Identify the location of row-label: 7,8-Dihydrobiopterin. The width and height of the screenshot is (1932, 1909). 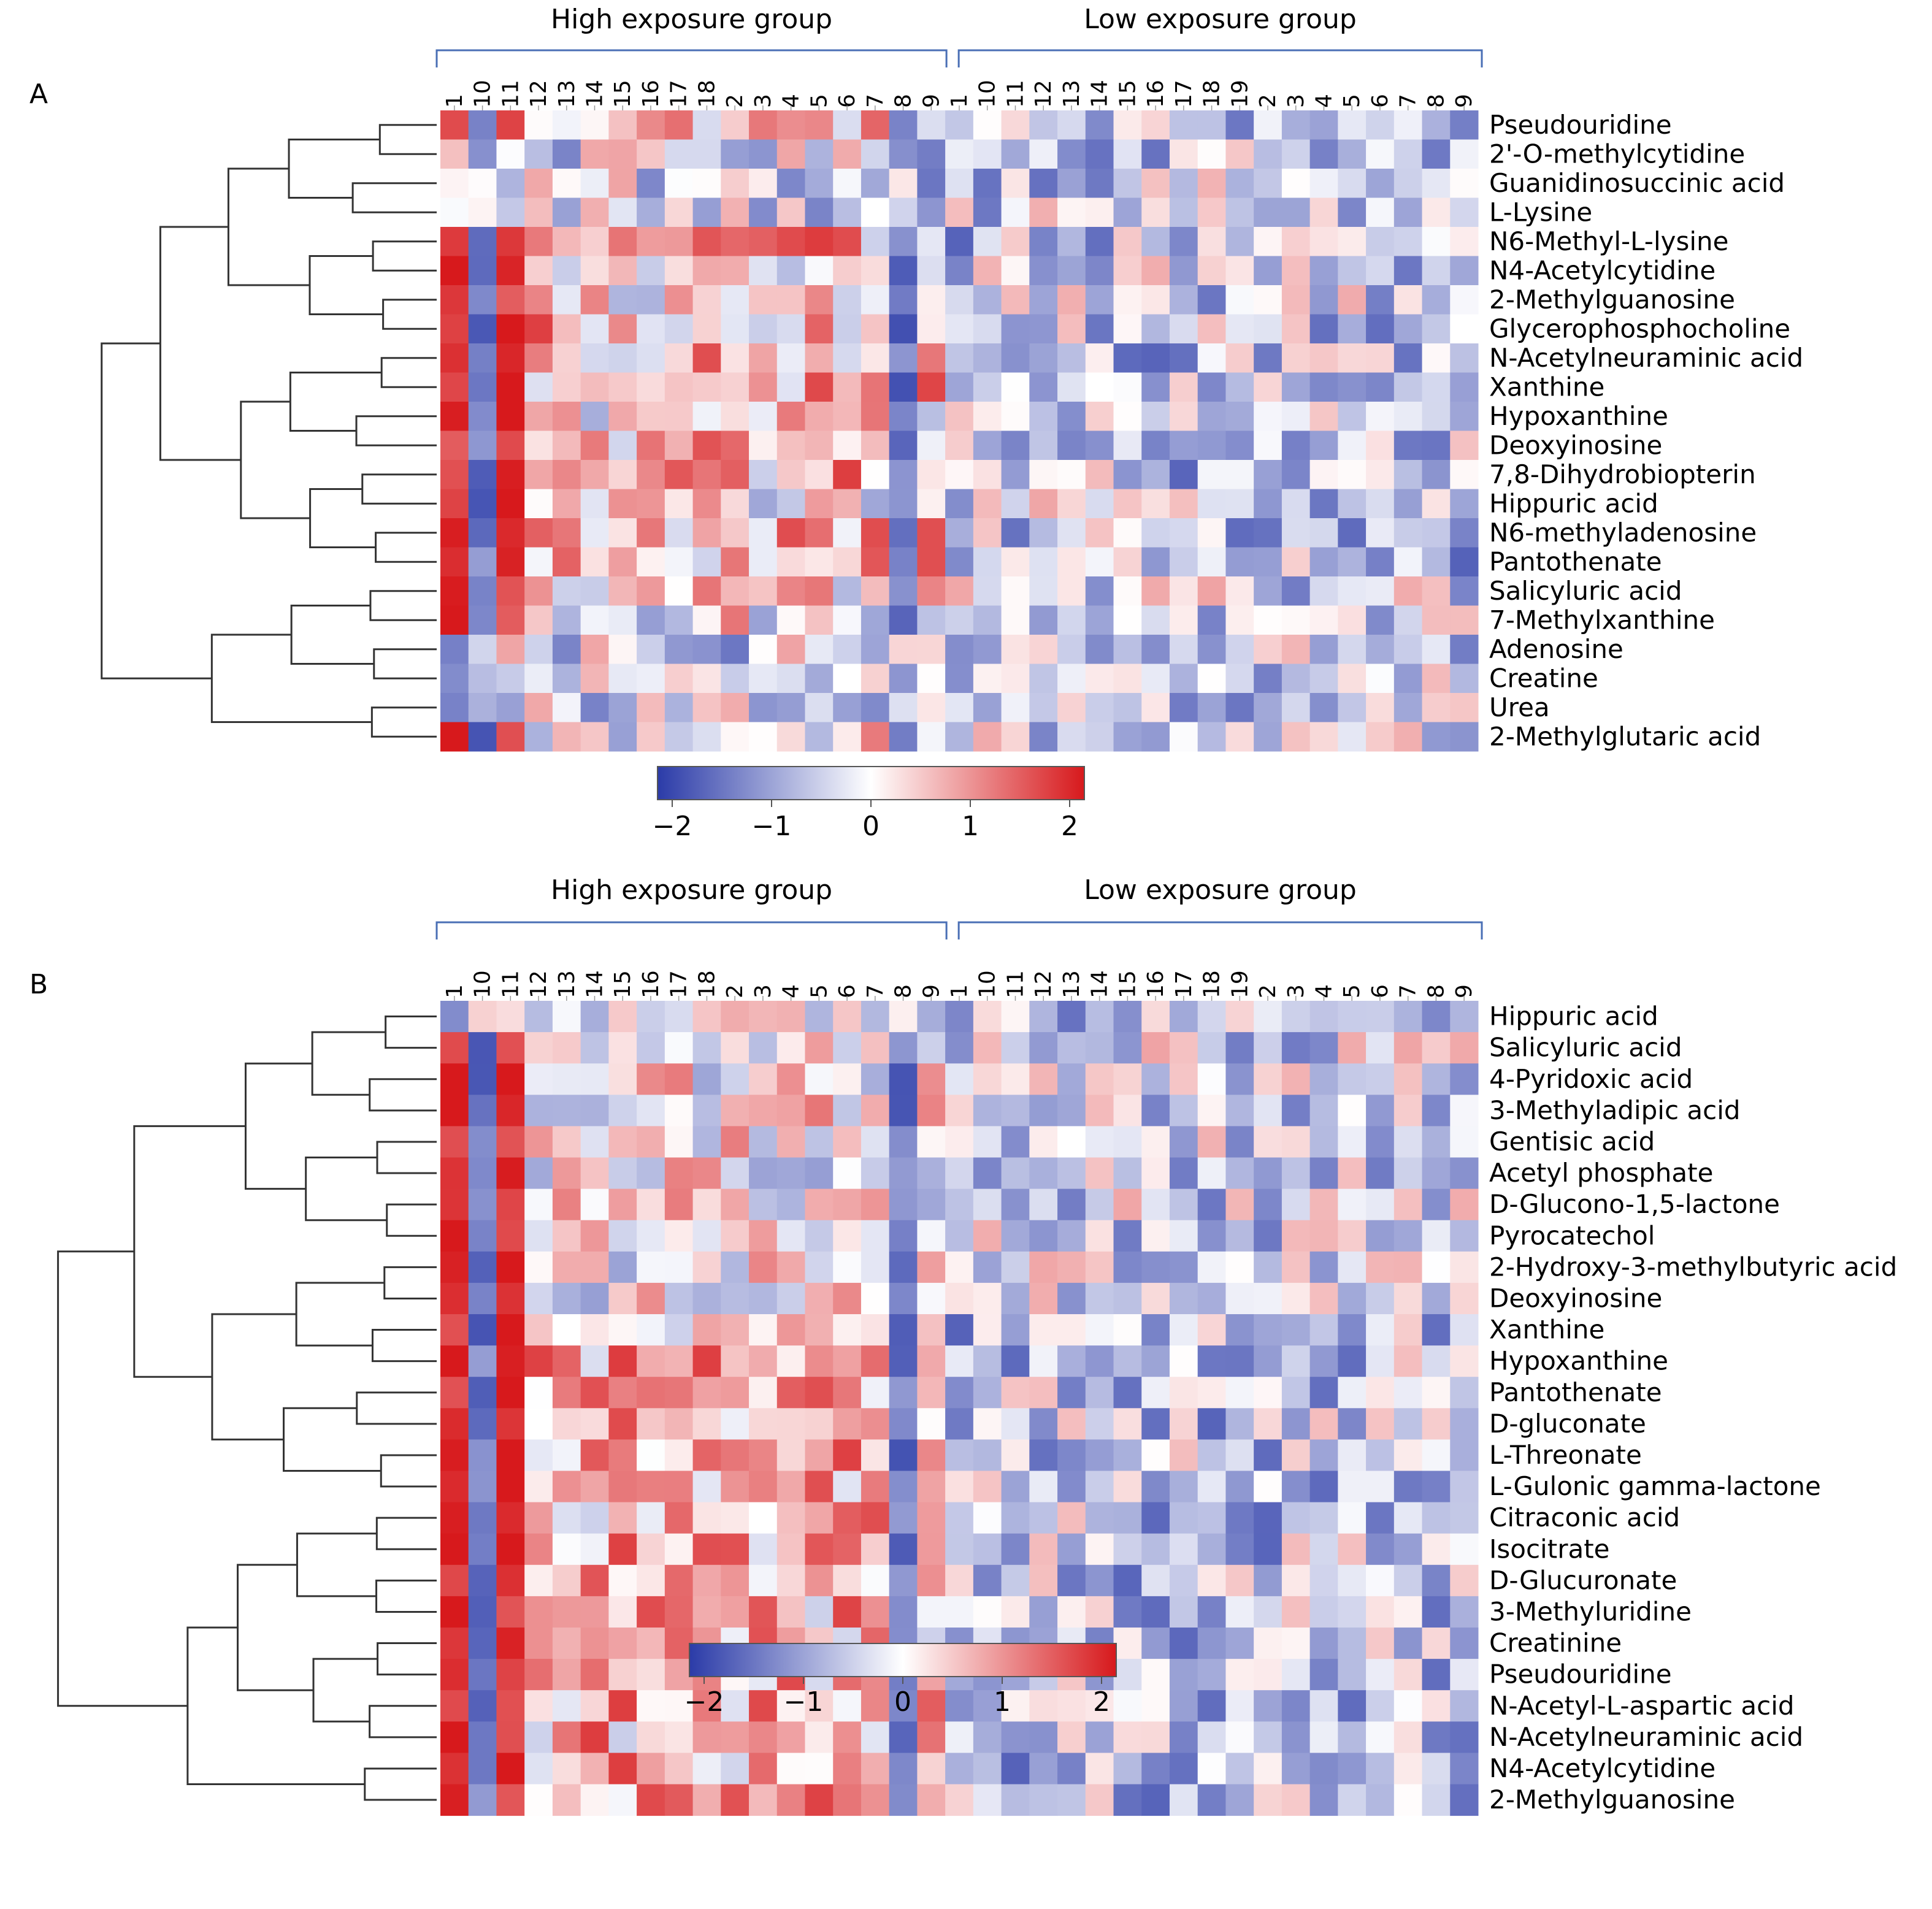
(1622, 474).